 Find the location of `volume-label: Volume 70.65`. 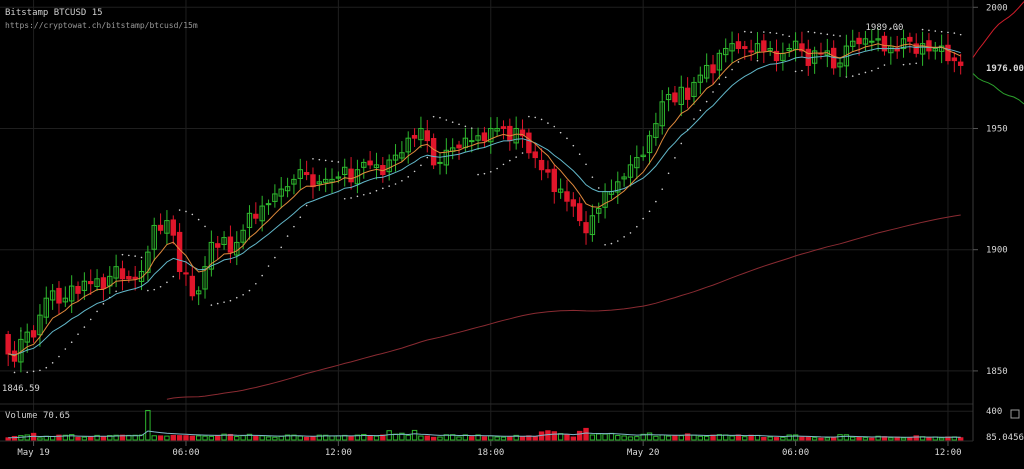

volume-label: Volume 70.65 is located at coordinates (37, 416).